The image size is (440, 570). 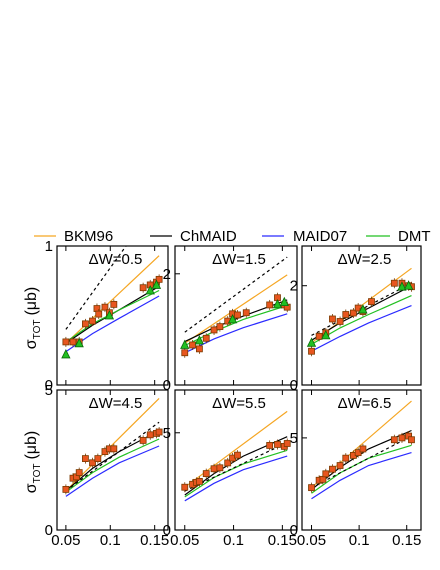 What do you see at coordinates (167, 433) in the screenshot?
I see `y-tick-label: 5` at bounding box center [167, 433].